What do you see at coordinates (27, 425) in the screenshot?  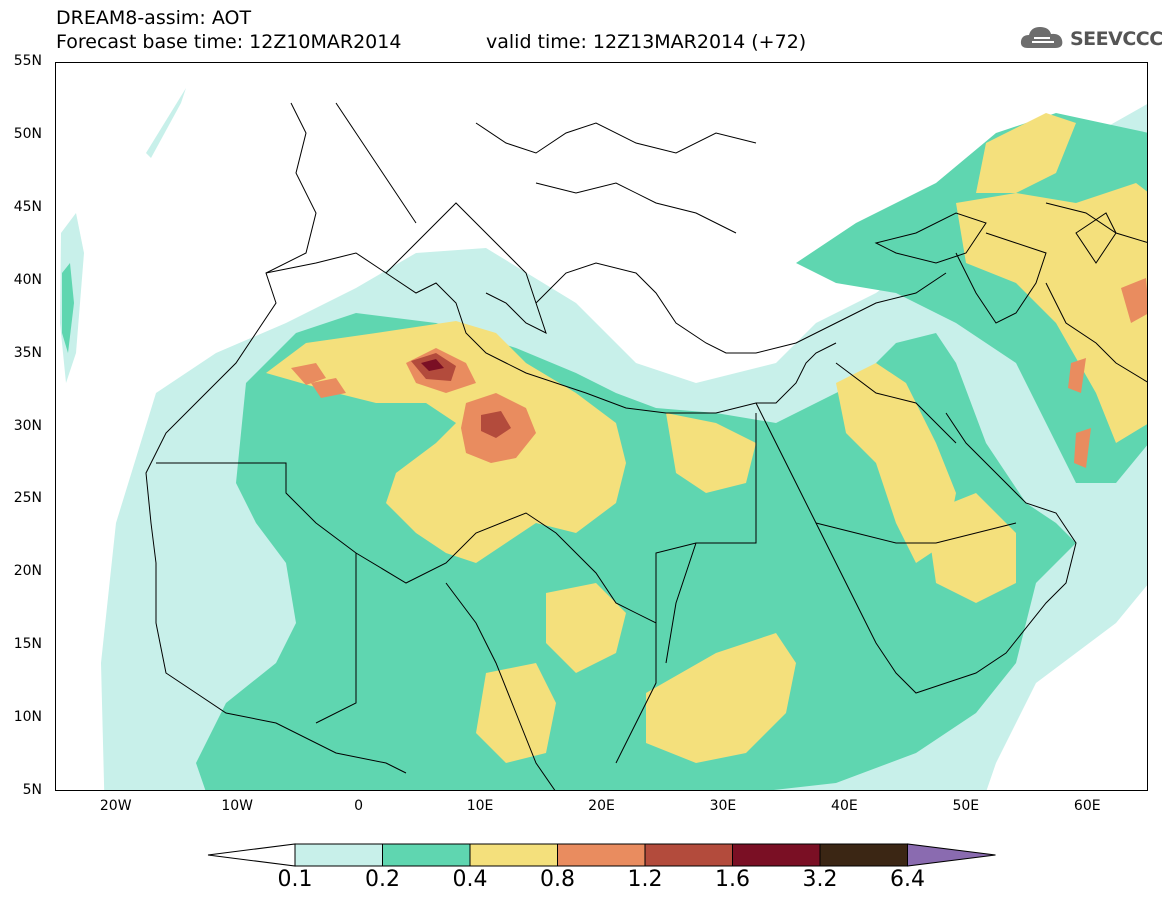 I see `latitude-tick-label: 30N` at bounding box center [27, 425].